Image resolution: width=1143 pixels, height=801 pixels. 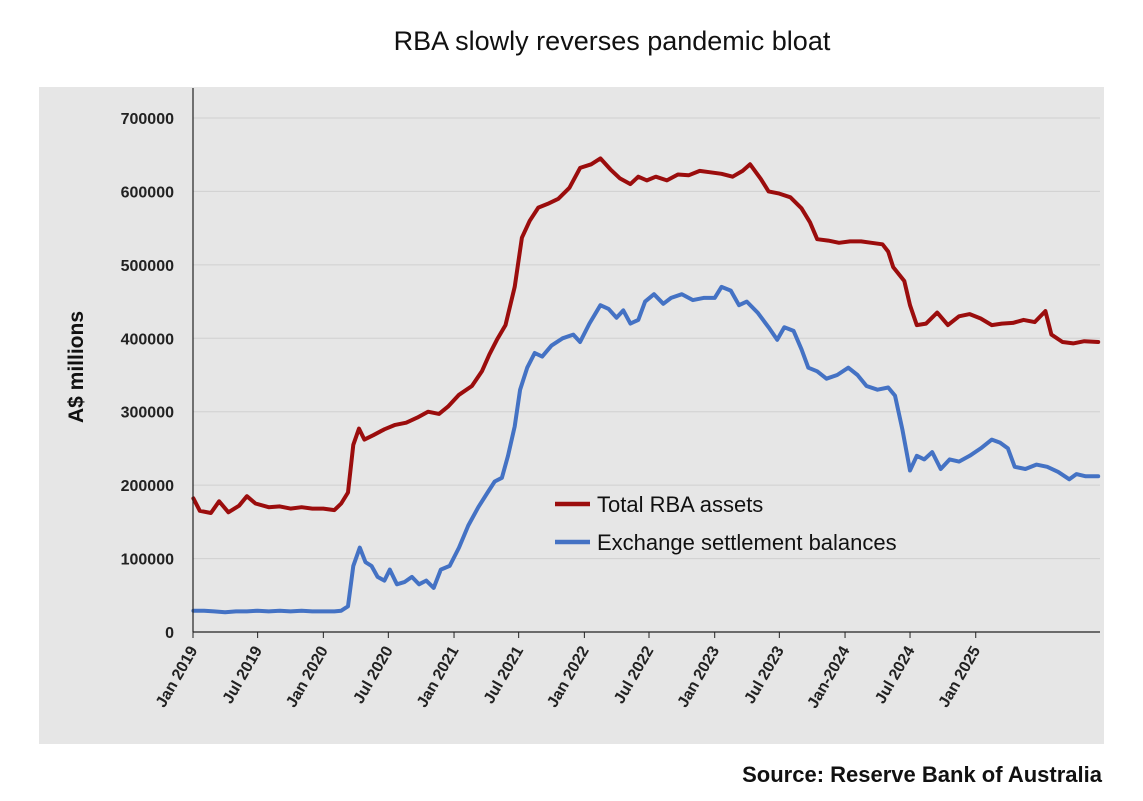 I want to click on legend-label: Exchange settlement balances, so click(x=747, y=542).